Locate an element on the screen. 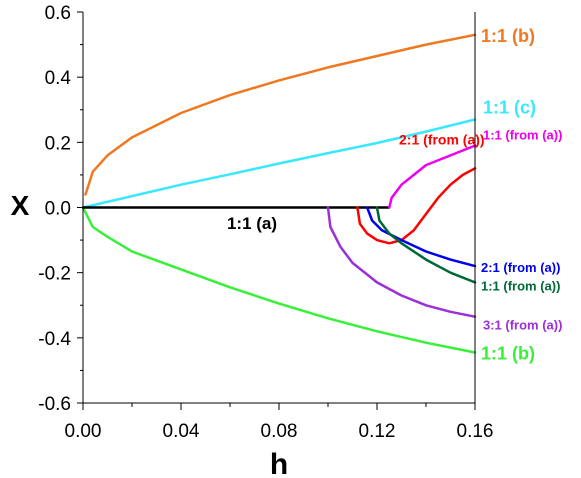  series-label-0: 1:1 (b) is located at coordinates (508, 36).